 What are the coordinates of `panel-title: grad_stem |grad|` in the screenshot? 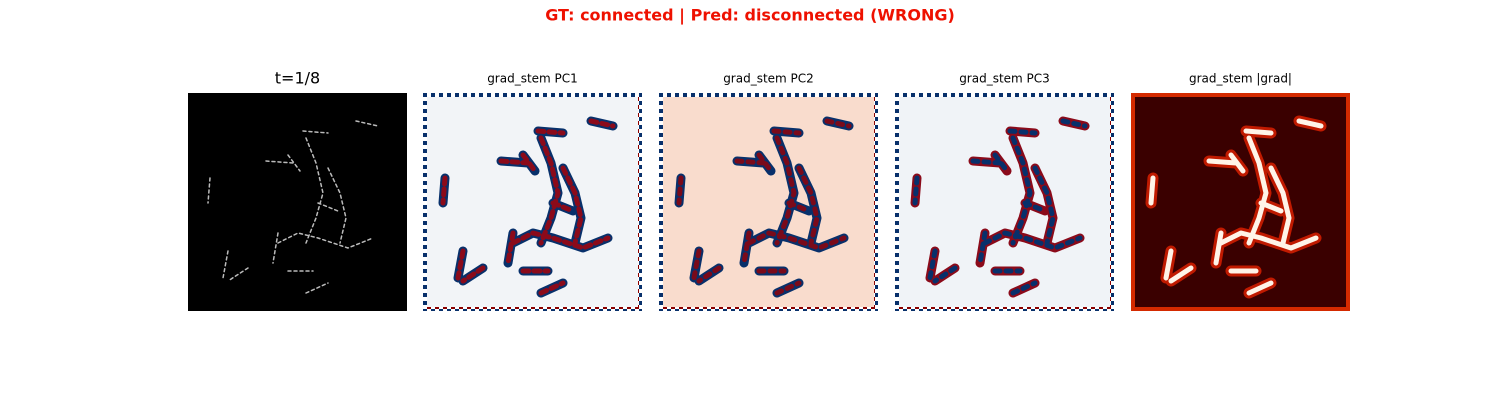 It's located at (1240, 79).